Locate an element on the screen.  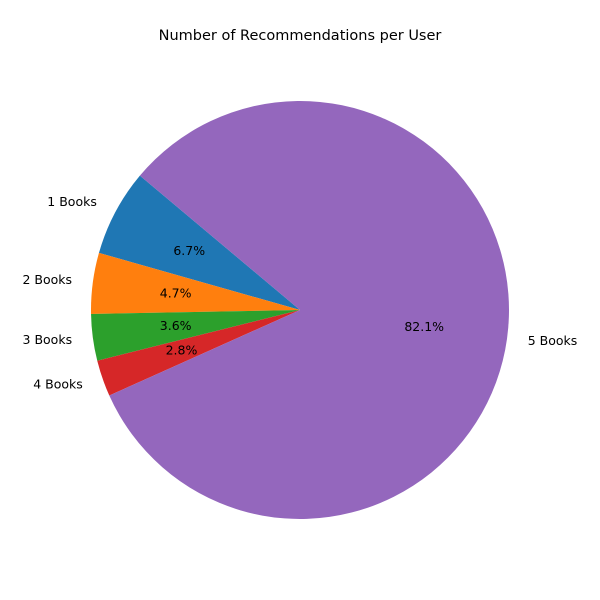
slice-category-label: 2 Books is located at coordinates (47, 279).